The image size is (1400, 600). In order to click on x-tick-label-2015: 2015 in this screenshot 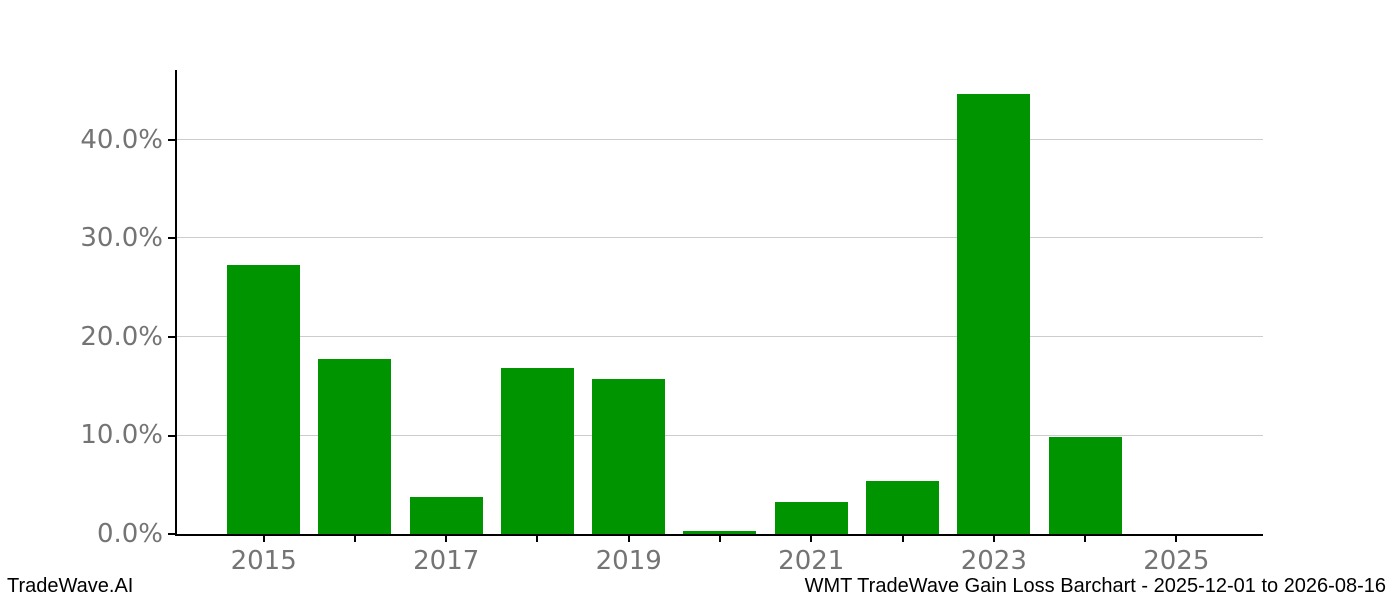, I will do `click(263, 561)`.